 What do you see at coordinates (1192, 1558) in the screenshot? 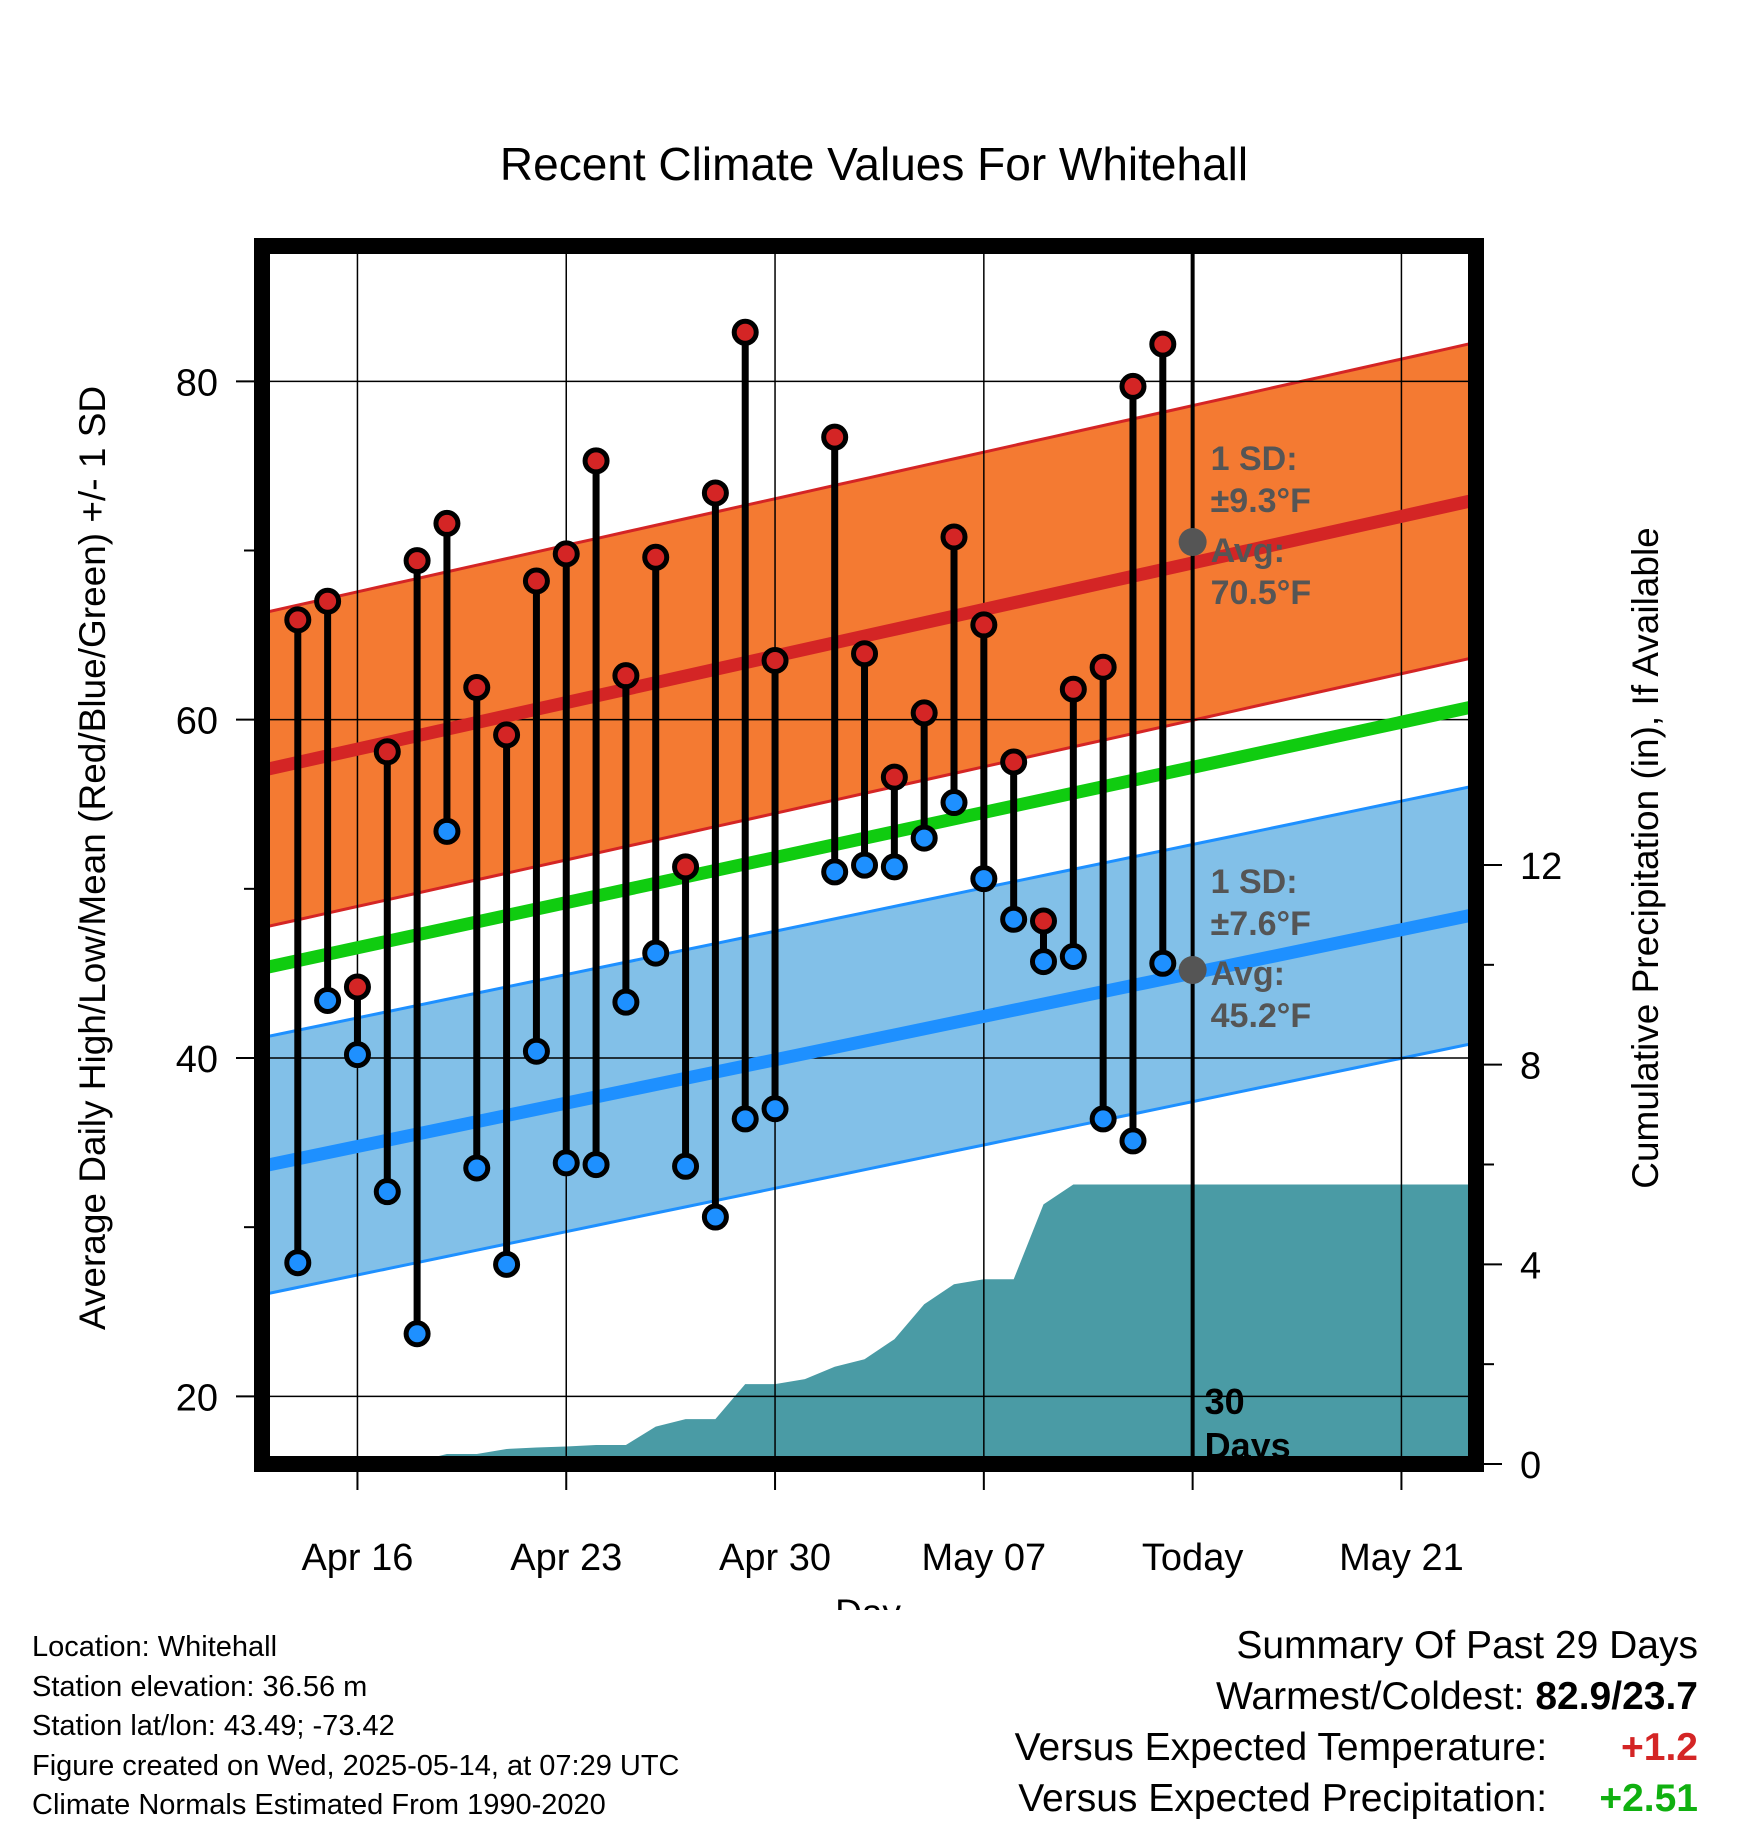
I see `x-tick-label: Today` at bounding box center [1192, 1558].